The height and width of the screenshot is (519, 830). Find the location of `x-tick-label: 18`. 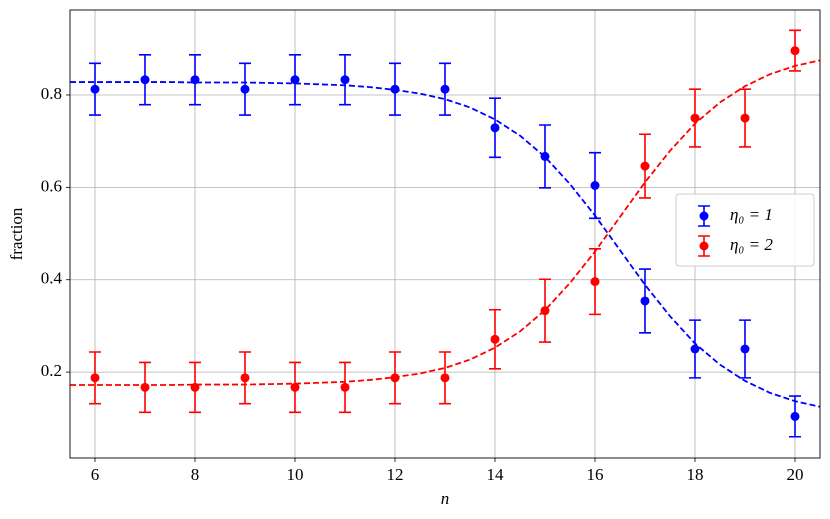

x-tick-label: 18 is located at coordinates (695, 474).